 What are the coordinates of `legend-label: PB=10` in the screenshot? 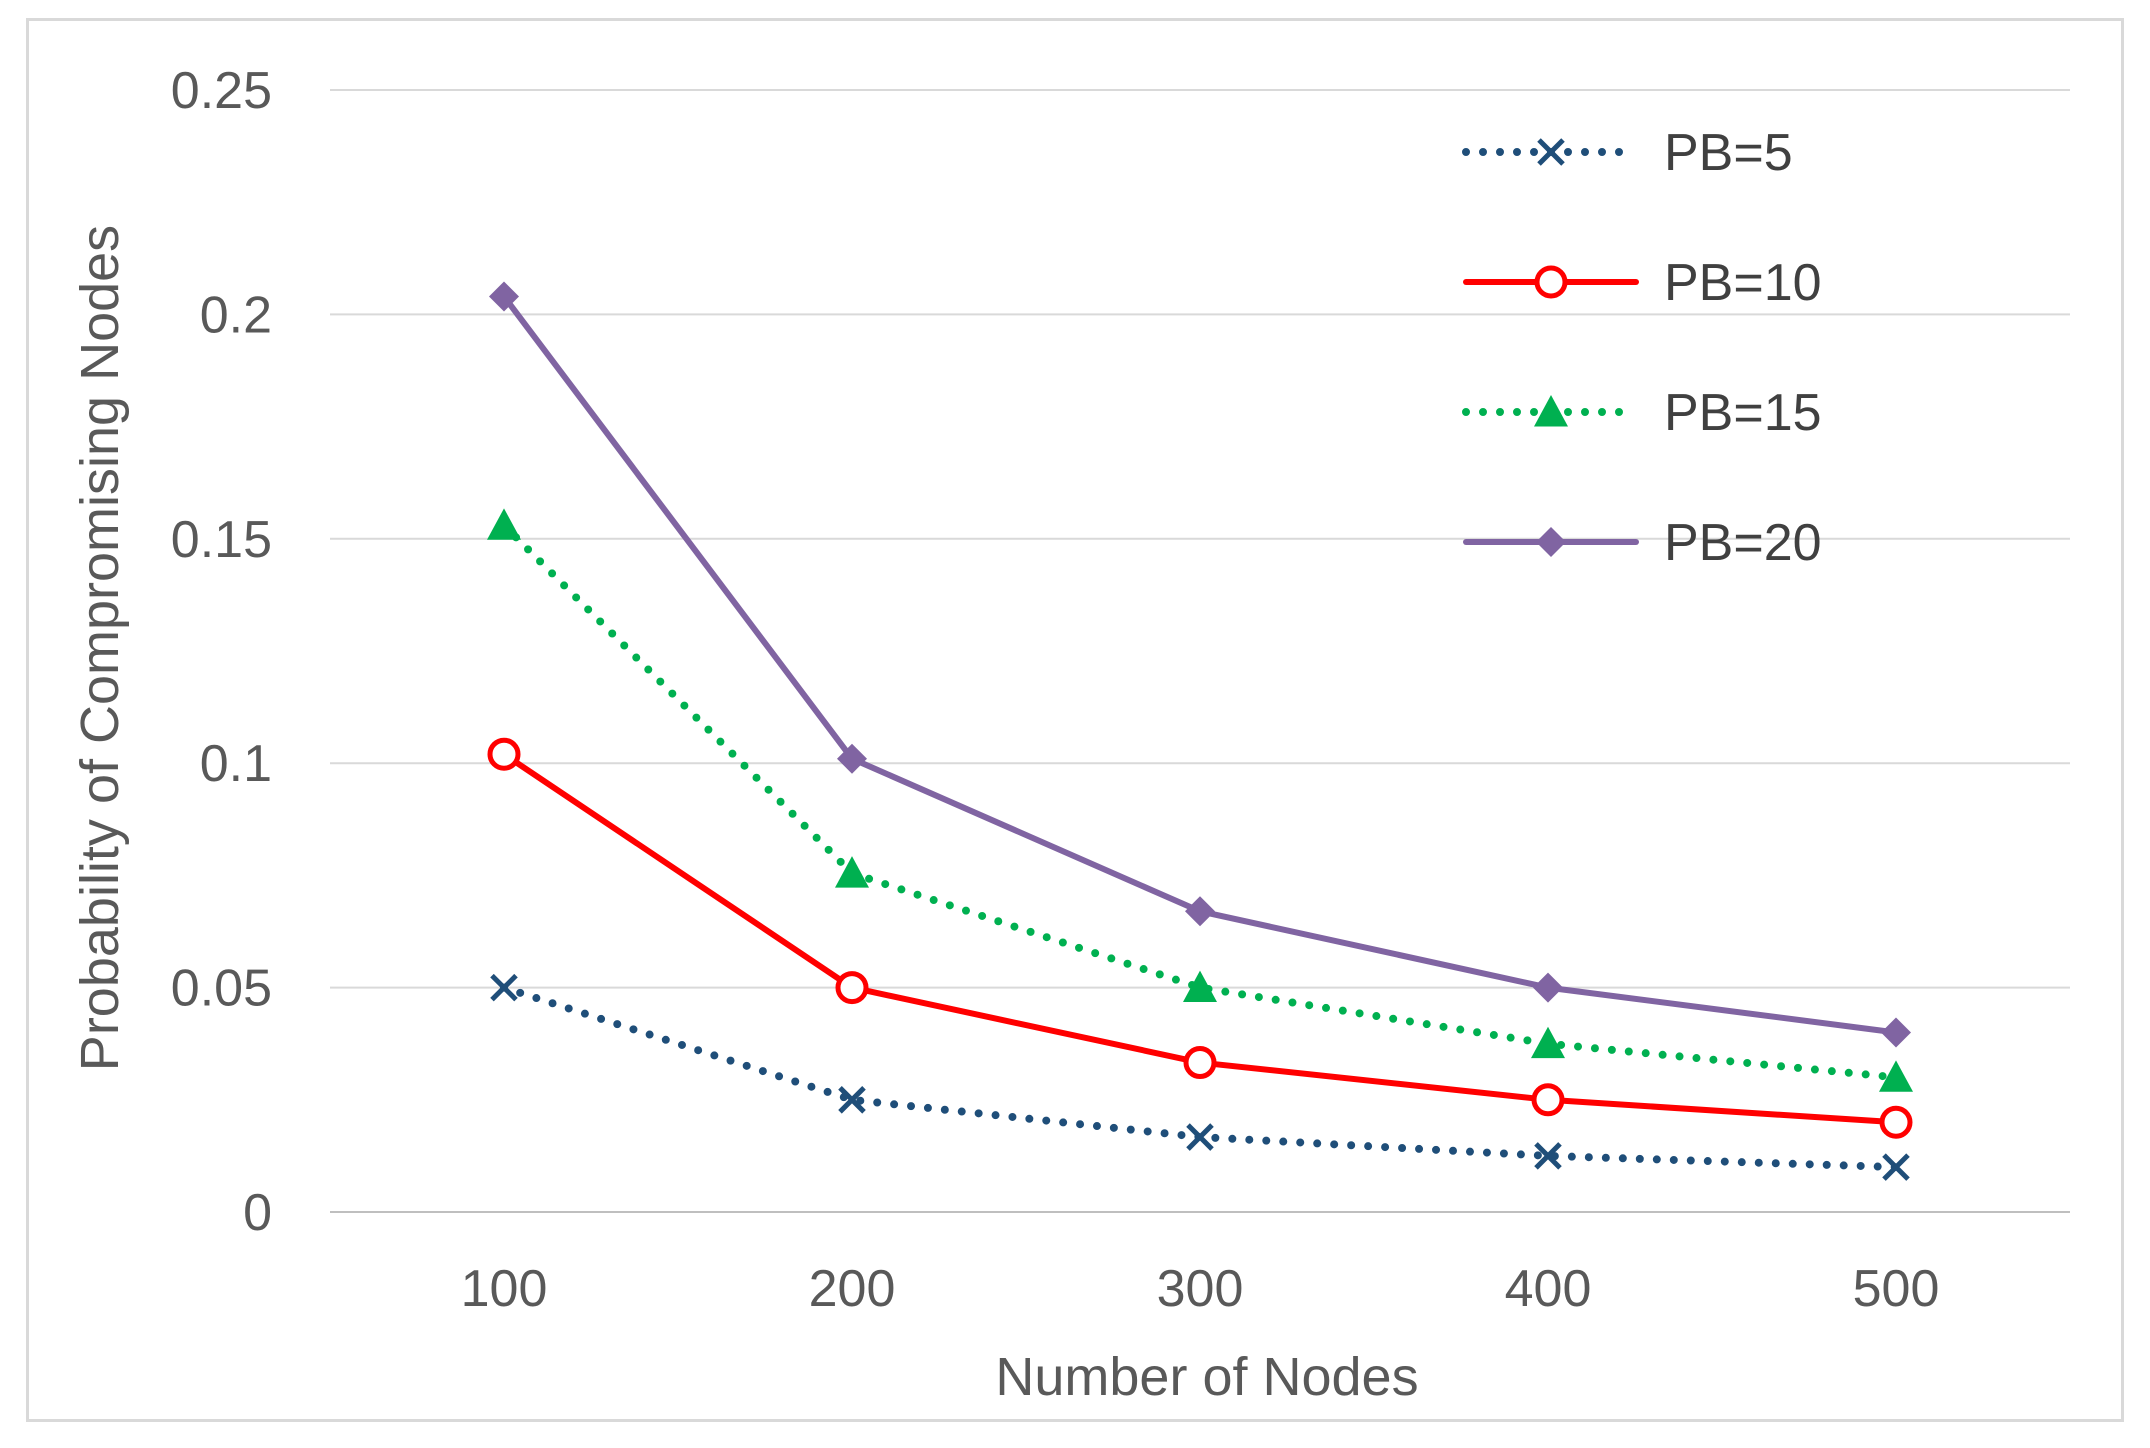 It's located at (1743, 283).